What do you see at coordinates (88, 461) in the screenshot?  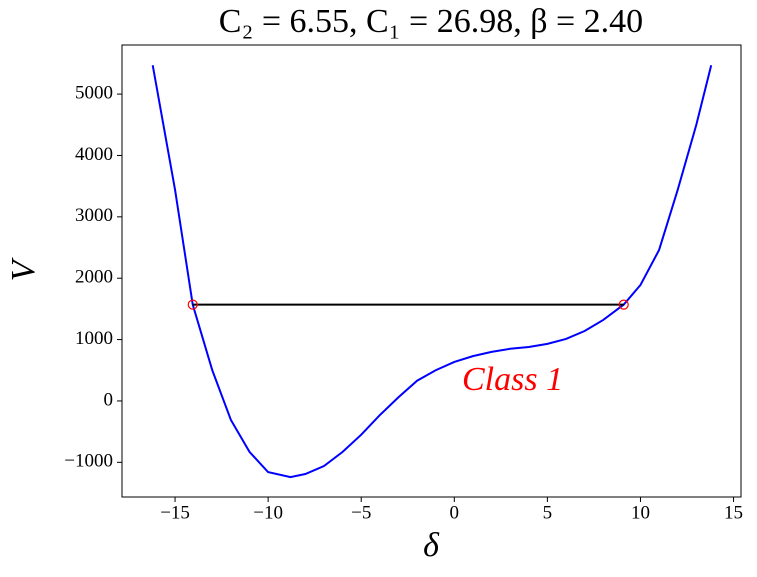 I see `y-tick-label: −1000` at bounding box center [88, 461].